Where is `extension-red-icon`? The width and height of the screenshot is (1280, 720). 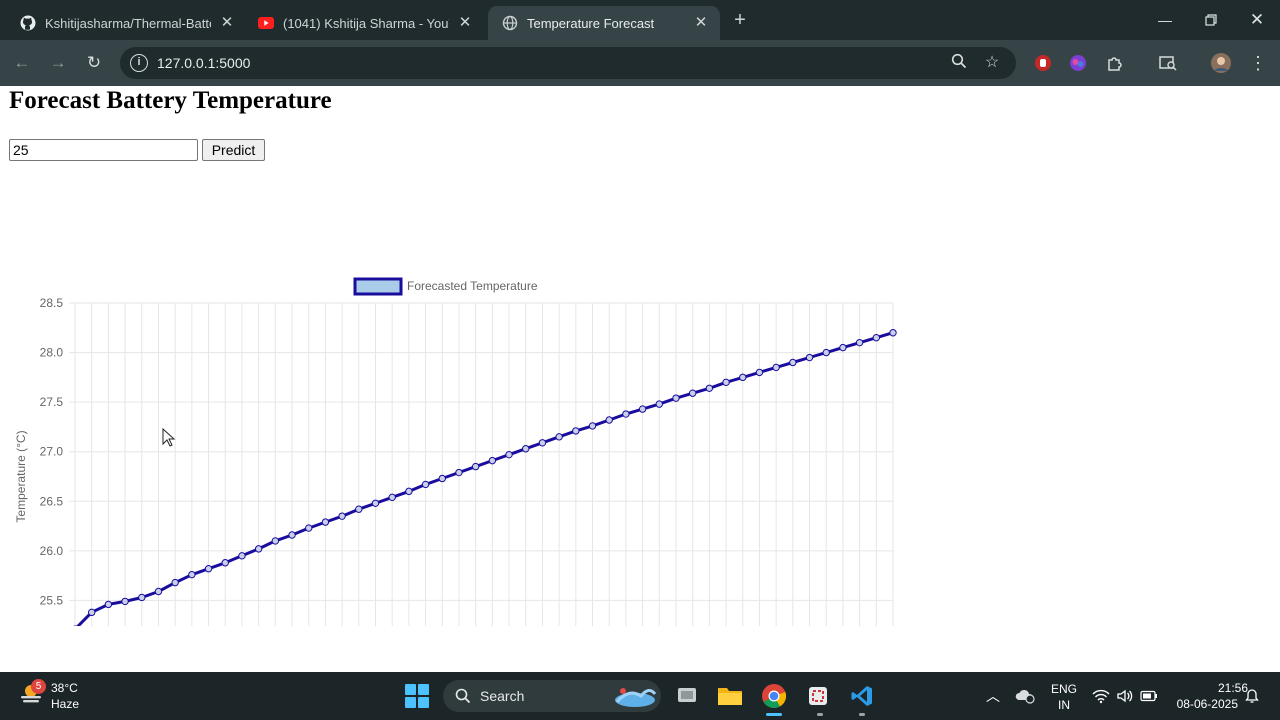
extension-red-icon is located at coordinates (1043, 63).